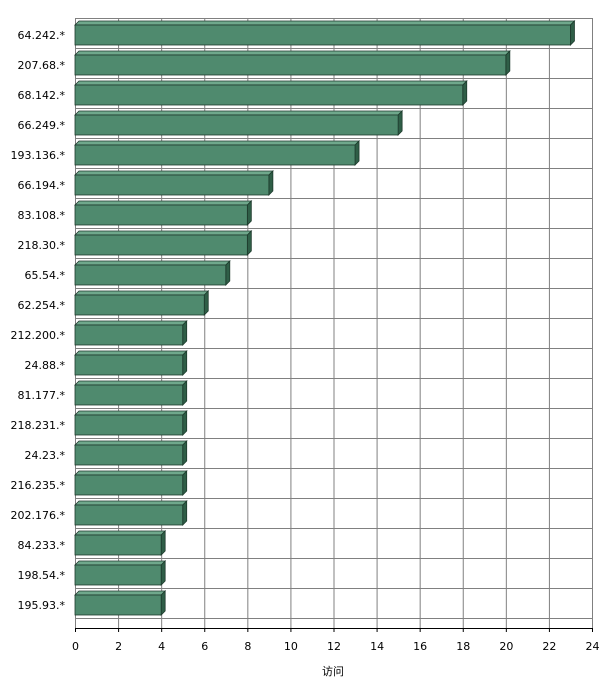  I want to click on category-label: 64.242.*, so click(42, 35).